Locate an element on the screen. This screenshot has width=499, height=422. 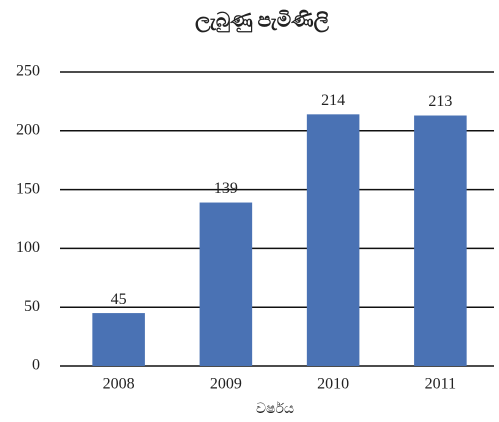
data-label: 45 is located at coordinates (119, 299).